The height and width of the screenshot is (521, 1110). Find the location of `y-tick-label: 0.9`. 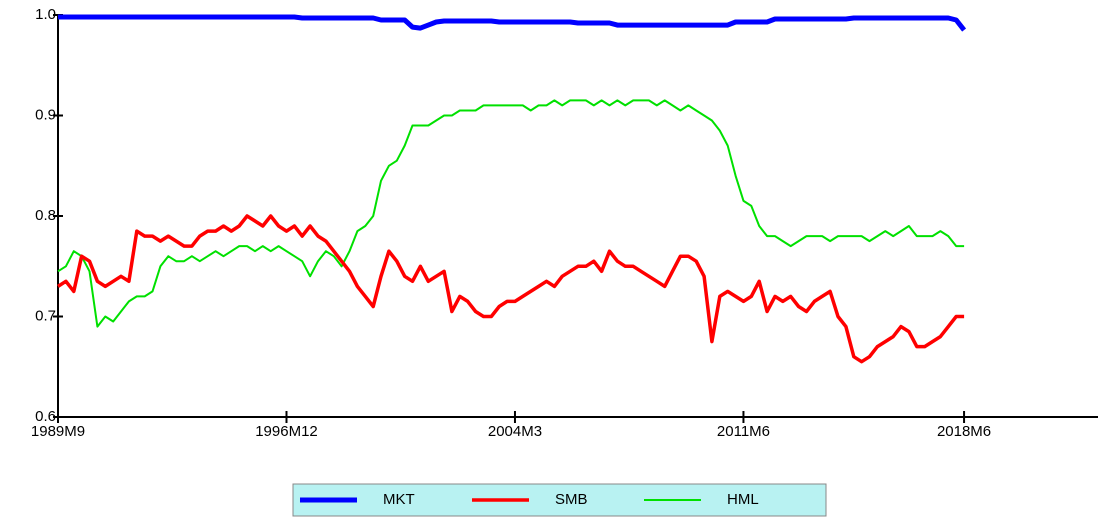

y-tick-label: 0.9 is located at coordinates (45, 114).